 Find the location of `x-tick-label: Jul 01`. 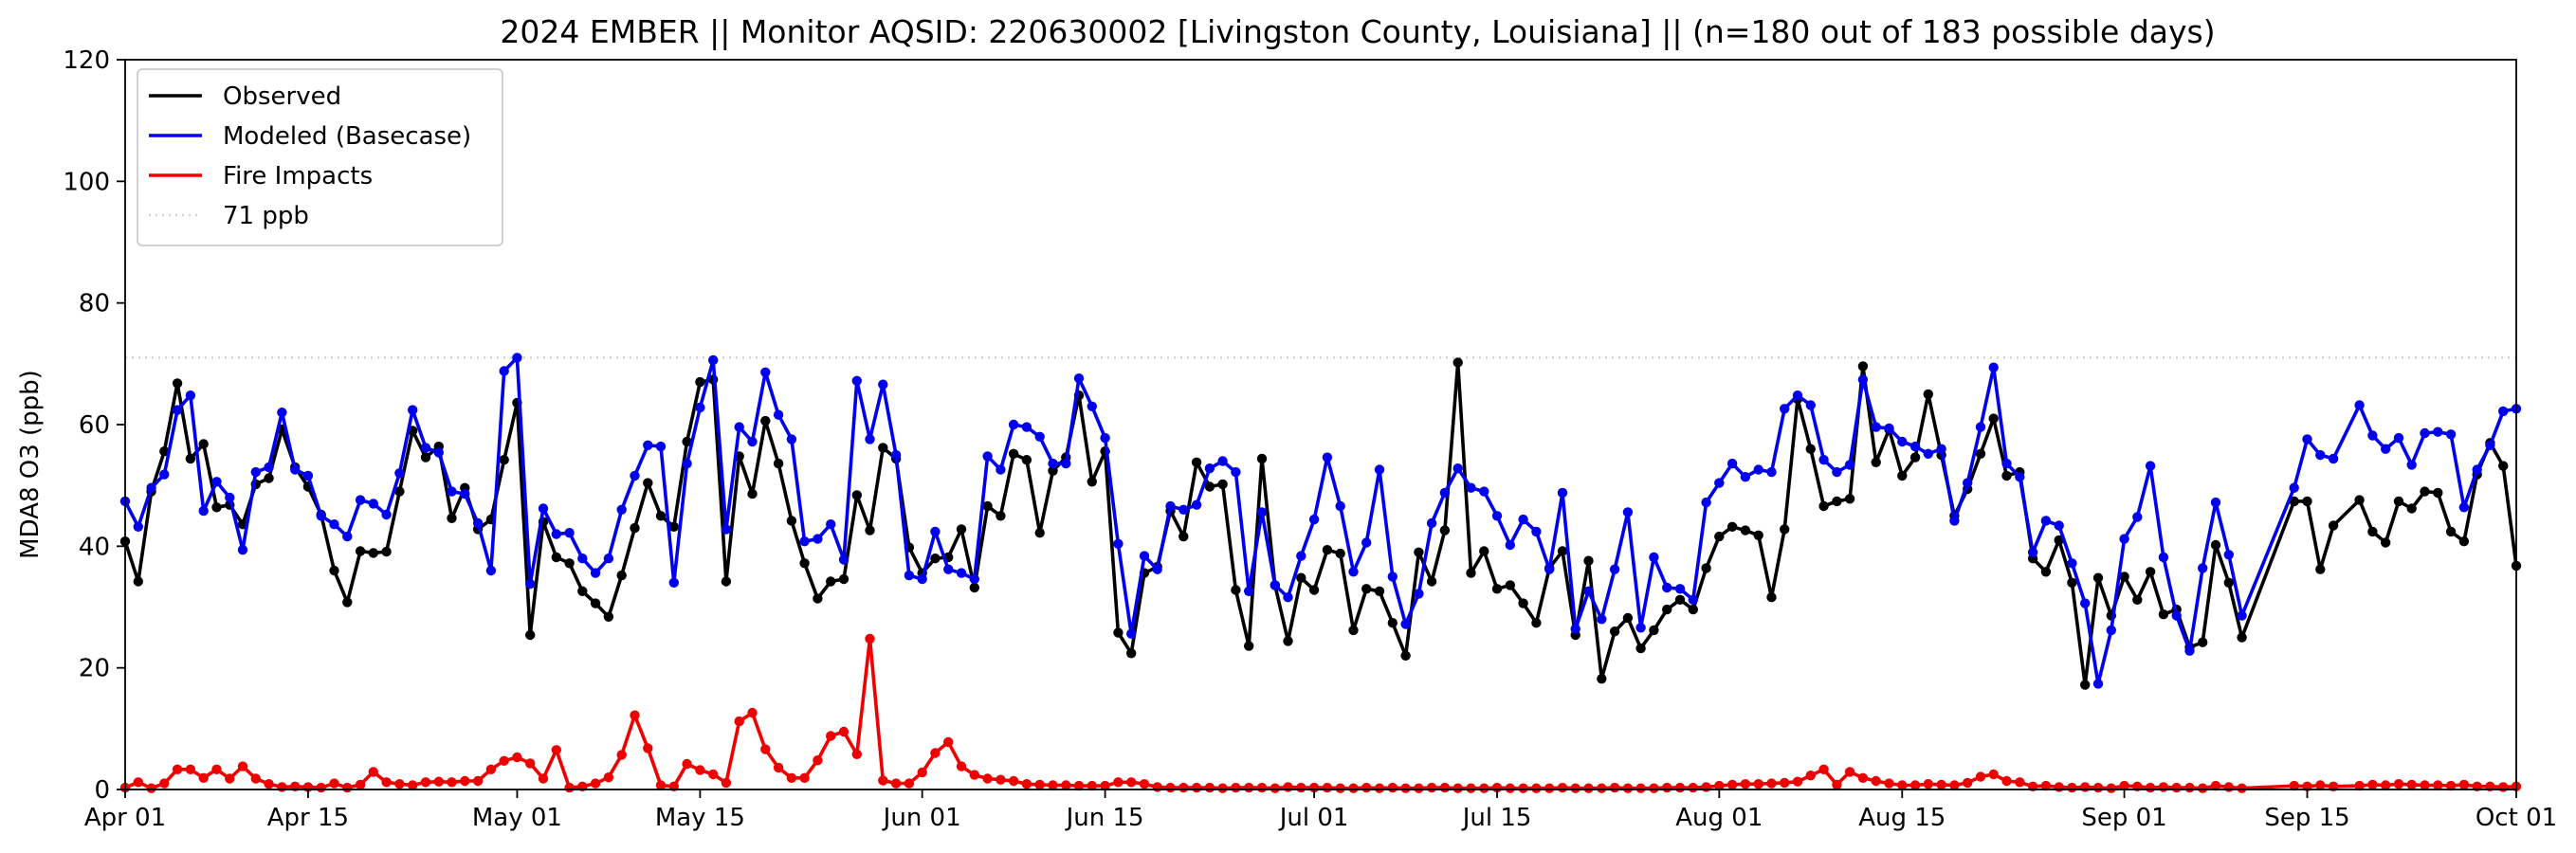

x-tick-label: Jul 01 is located at coordinates (1313, 818).